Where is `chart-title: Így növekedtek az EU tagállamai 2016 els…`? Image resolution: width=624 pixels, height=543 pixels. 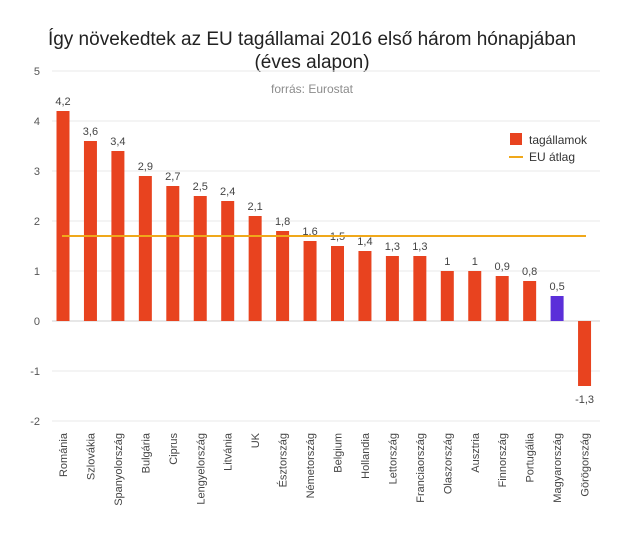 chart-title: Így növekedtek az EU tagállamai 2016 els… is located at coordinates (312, 51).